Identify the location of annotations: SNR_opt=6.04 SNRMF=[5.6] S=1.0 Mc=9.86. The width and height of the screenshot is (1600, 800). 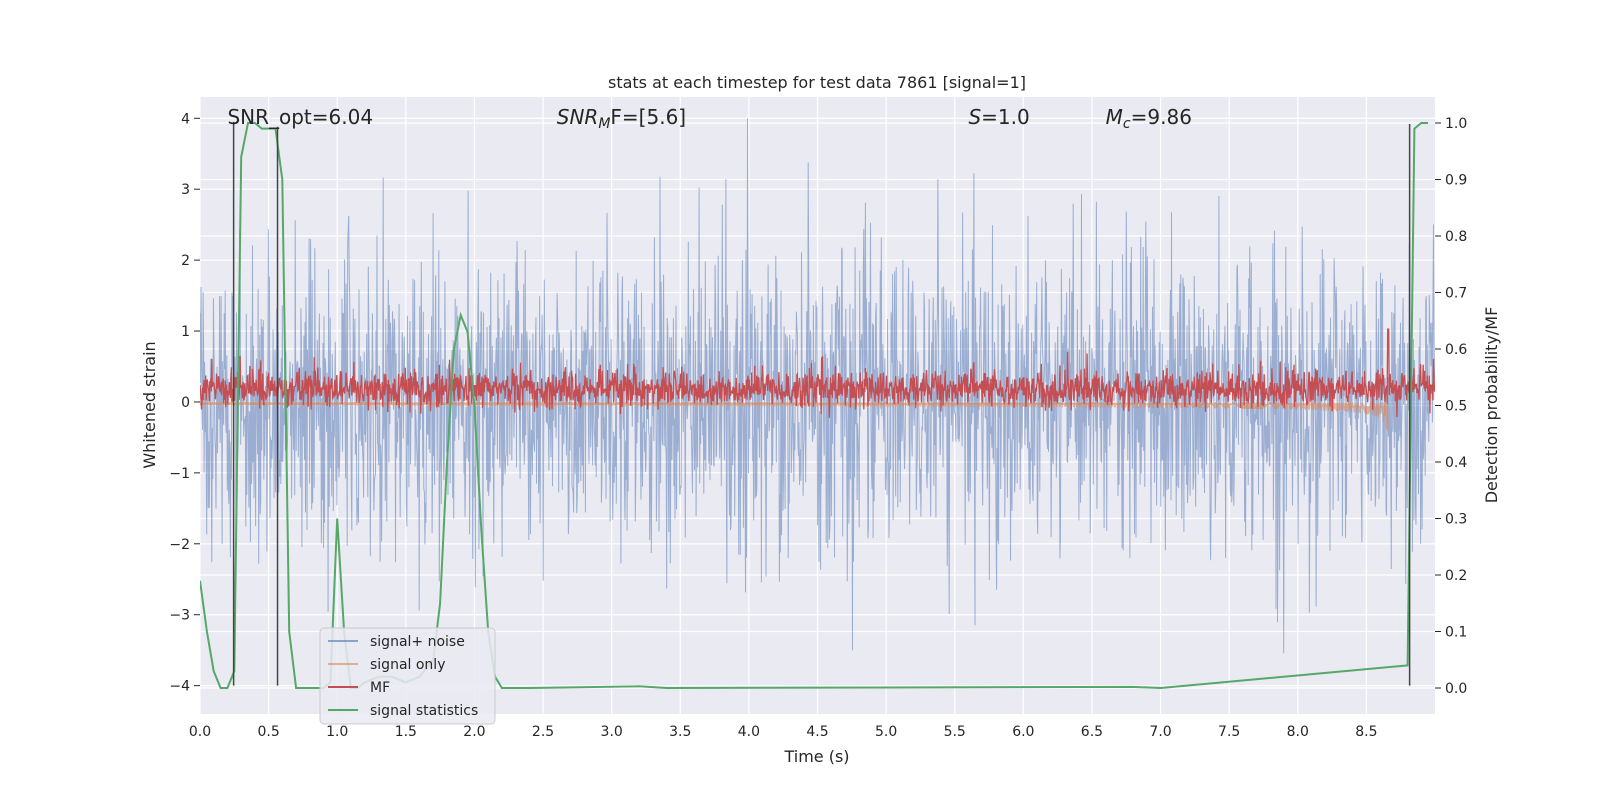
(709, 118).